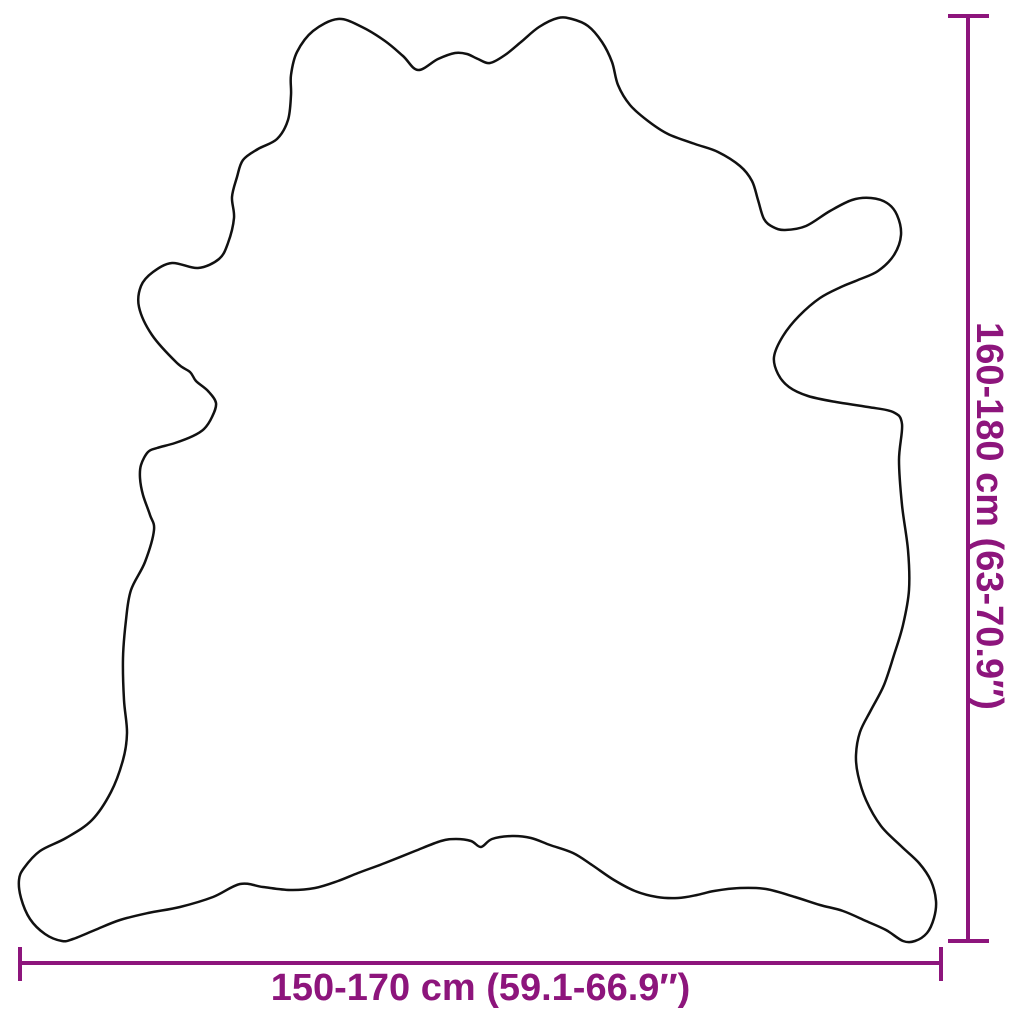 This screenshot has width=1024, height=1024. Describe the element at coordinates (480, 964) in the screenshot. I see `width-dimension-line` at that location.